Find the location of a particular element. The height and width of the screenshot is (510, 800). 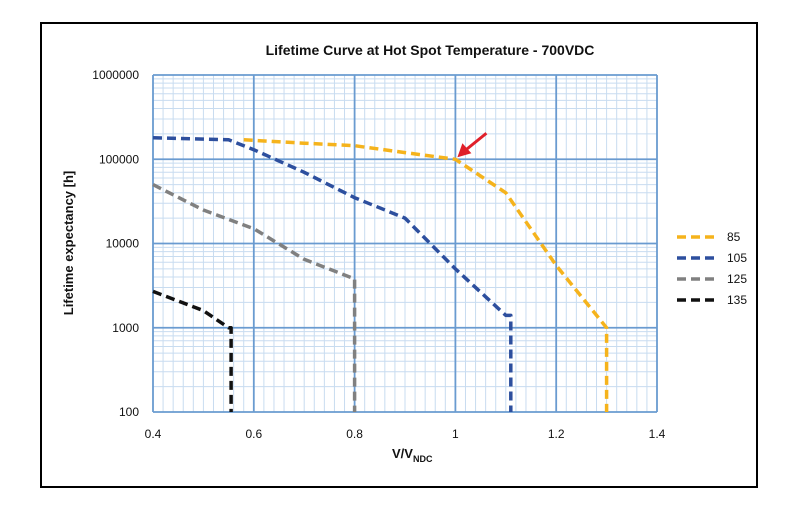

x-tick-label: 0.8 is located at coordinates (354, 434).